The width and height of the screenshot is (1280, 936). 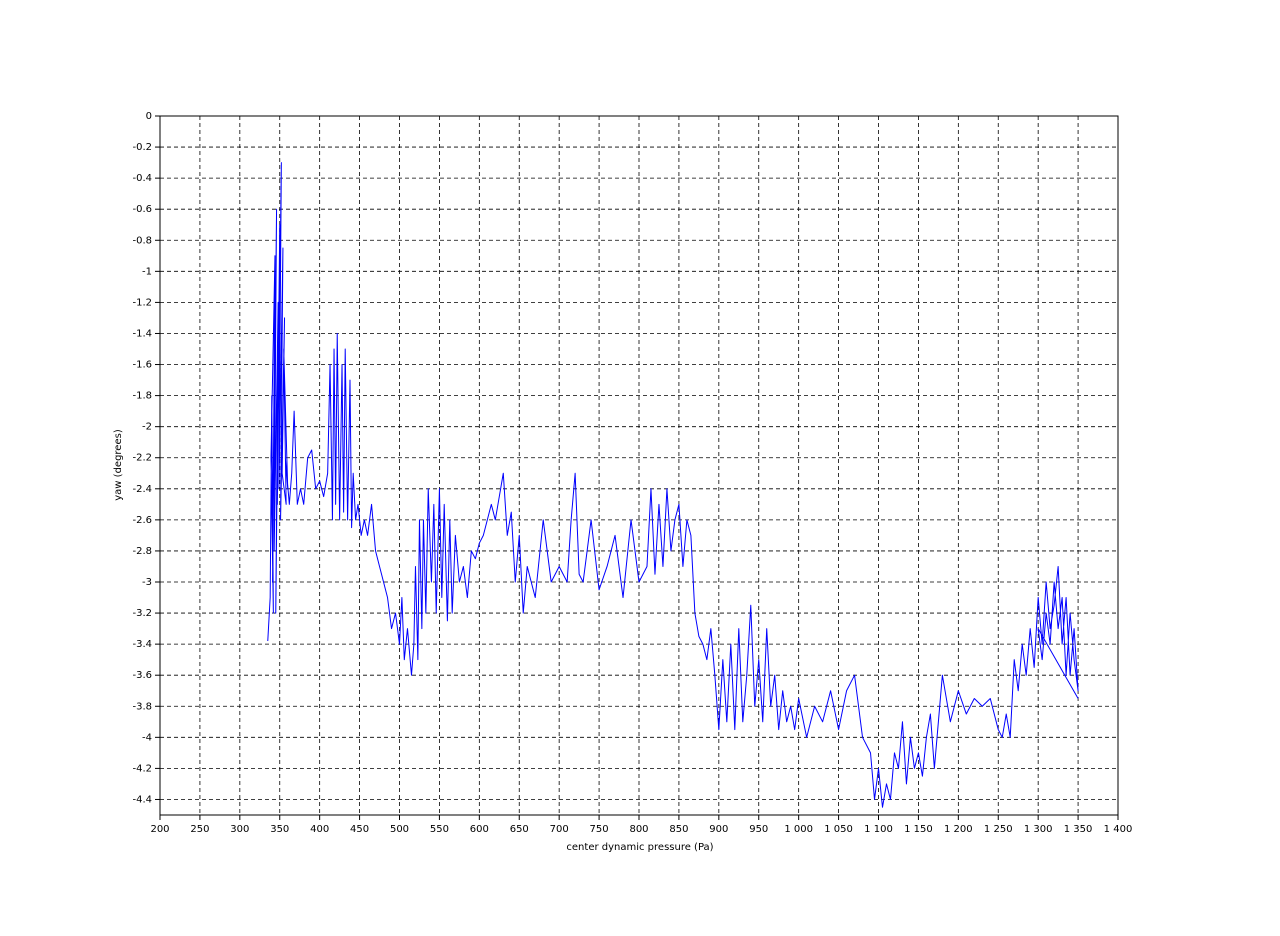 What do you see at coordinates (142, 458) in the screenshot?
I see `y-tick-label: -2.2` at bounding box center [142, 458].